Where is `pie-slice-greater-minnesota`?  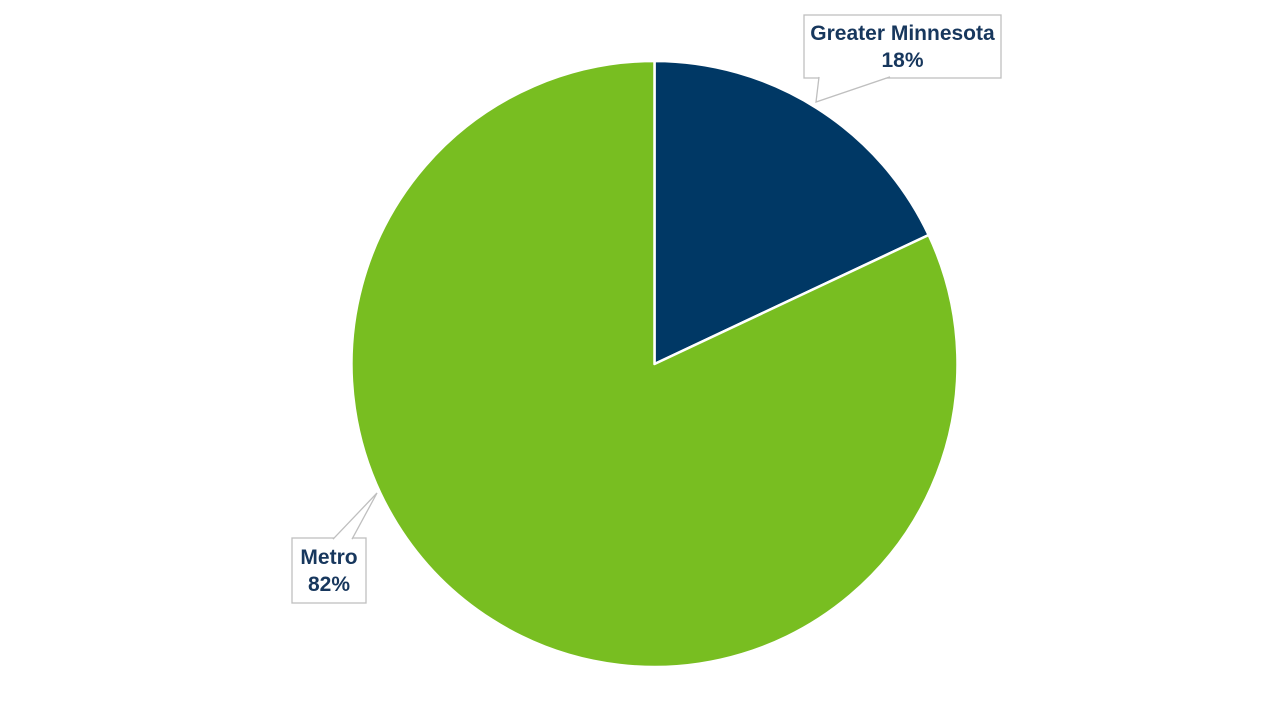 pie-slice-greater-minnesota is located at coordinates (791, 212).